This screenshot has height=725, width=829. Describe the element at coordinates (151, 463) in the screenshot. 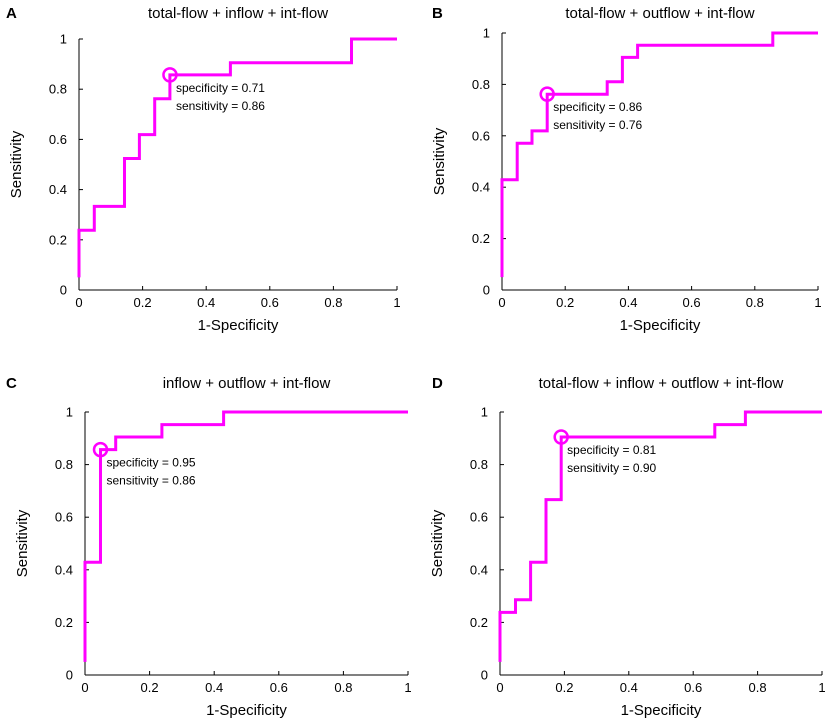

I see `specificity-annotation: specificity = 0.95` at that location.